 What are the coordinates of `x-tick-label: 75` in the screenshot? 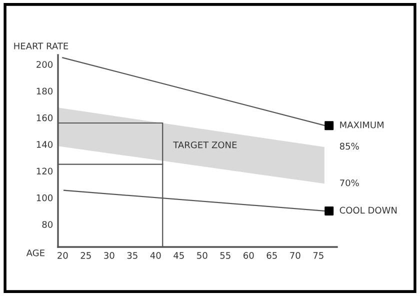 It's located at (318, 255).